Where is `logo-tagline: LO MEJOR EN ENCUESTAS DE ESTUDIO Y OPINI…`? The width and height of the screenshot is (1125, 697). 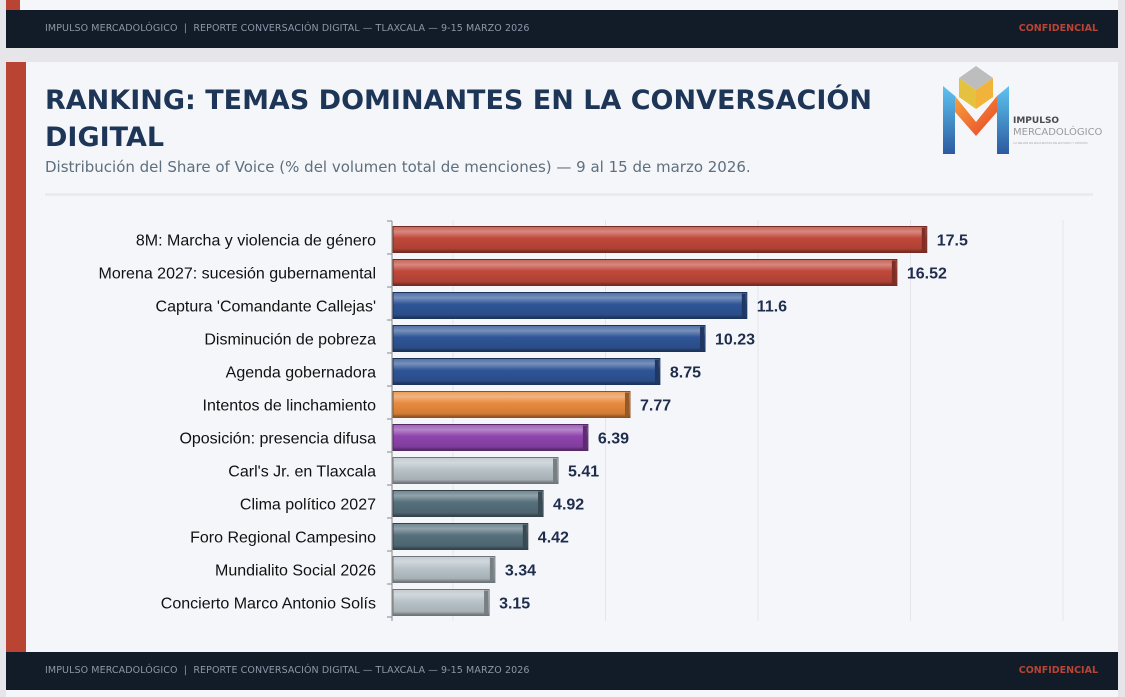
logo-tagline: LO MEJOR EN ENCUESTAS DE ESTUDIO Y OPINI… is located at coordinates (1050, 143).